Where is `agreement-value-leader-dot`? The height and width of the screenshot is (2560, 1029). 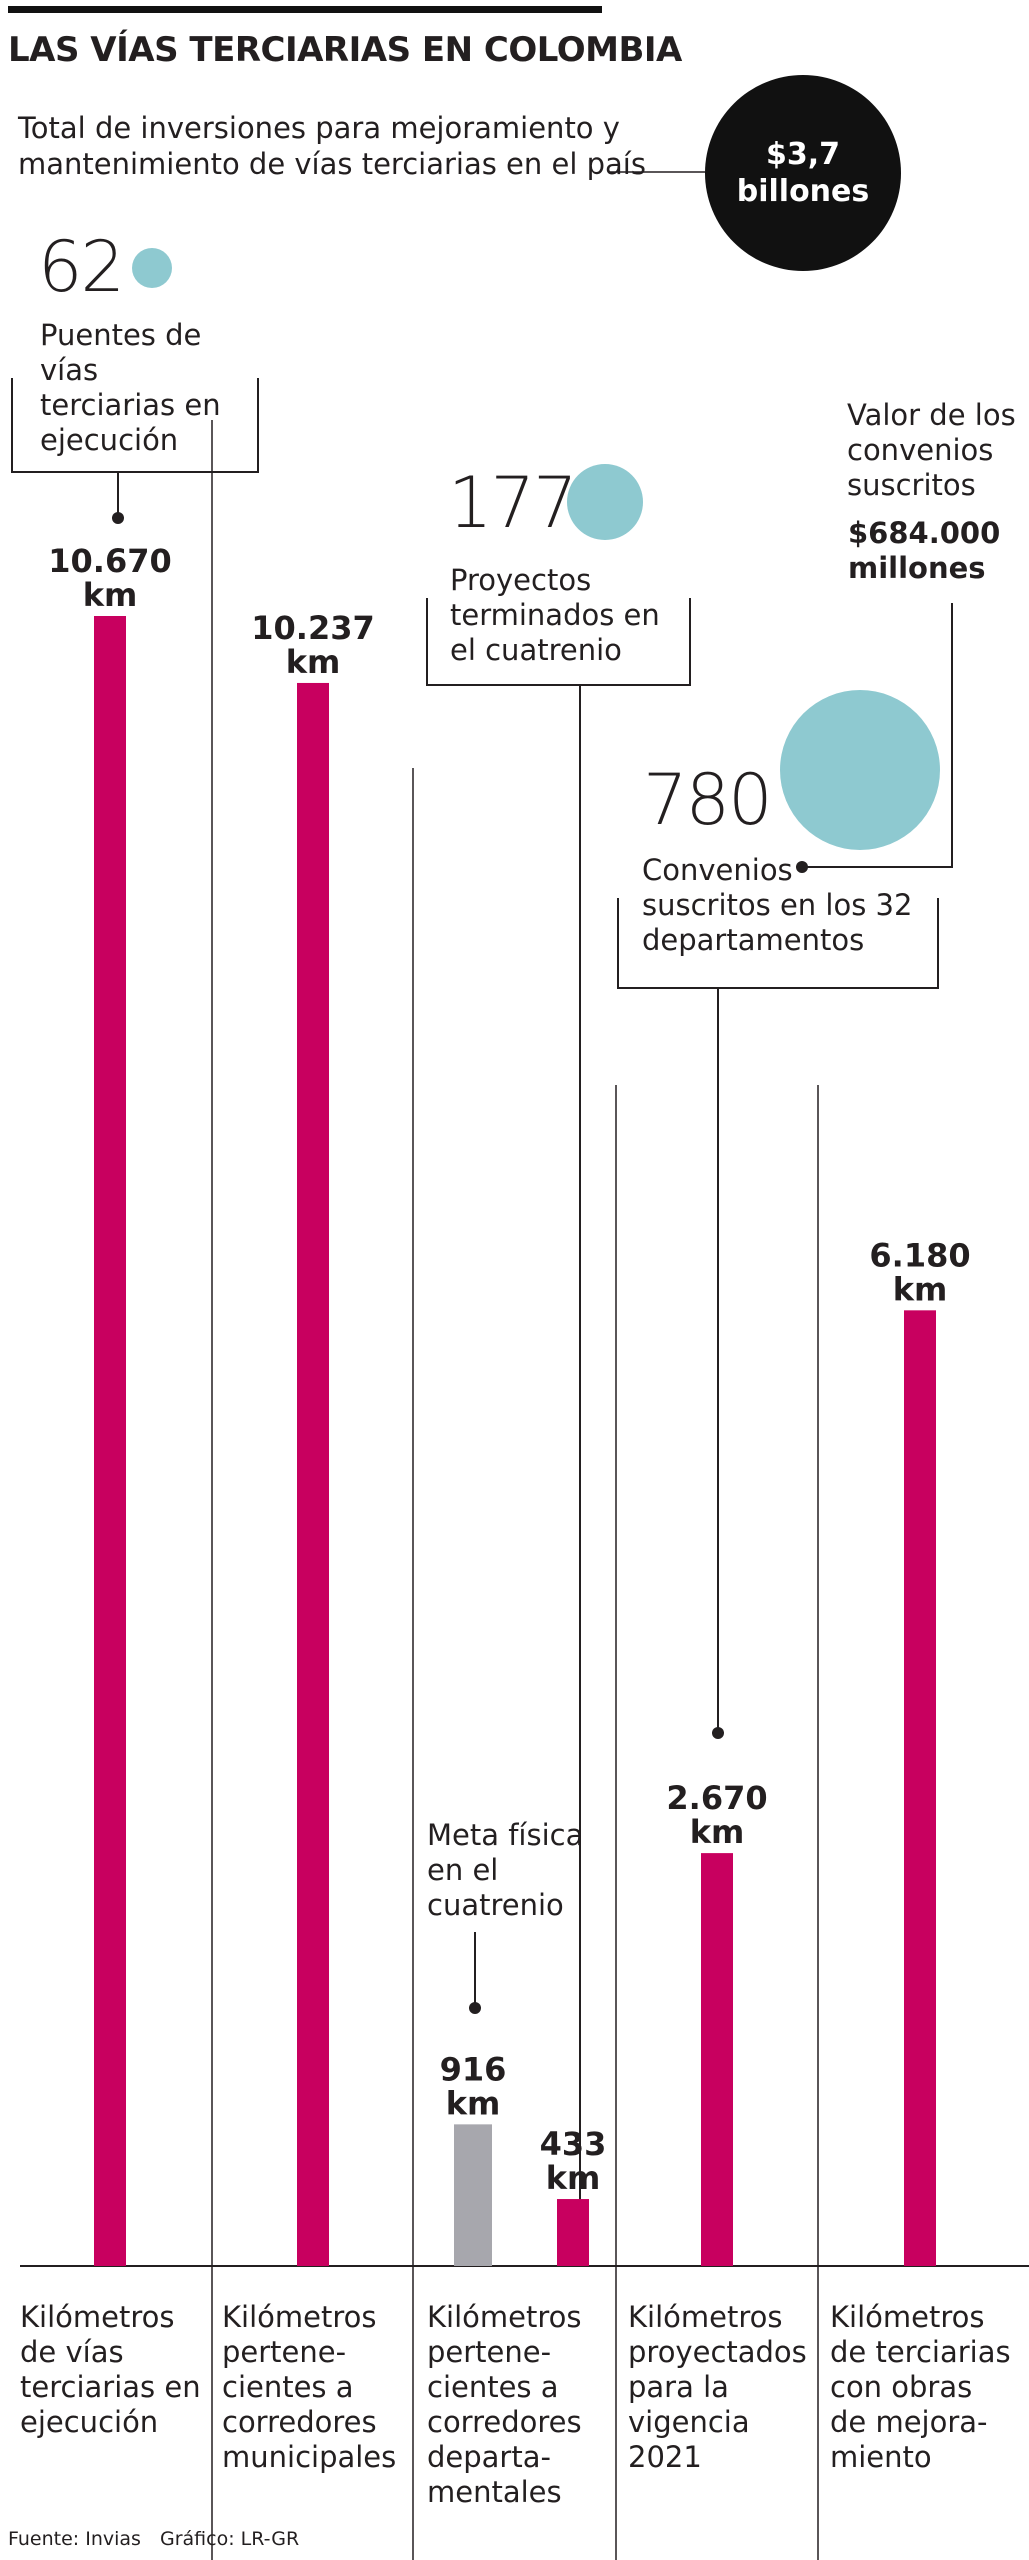 agreement-value-leader-dot is located at coordinates (802, 867).